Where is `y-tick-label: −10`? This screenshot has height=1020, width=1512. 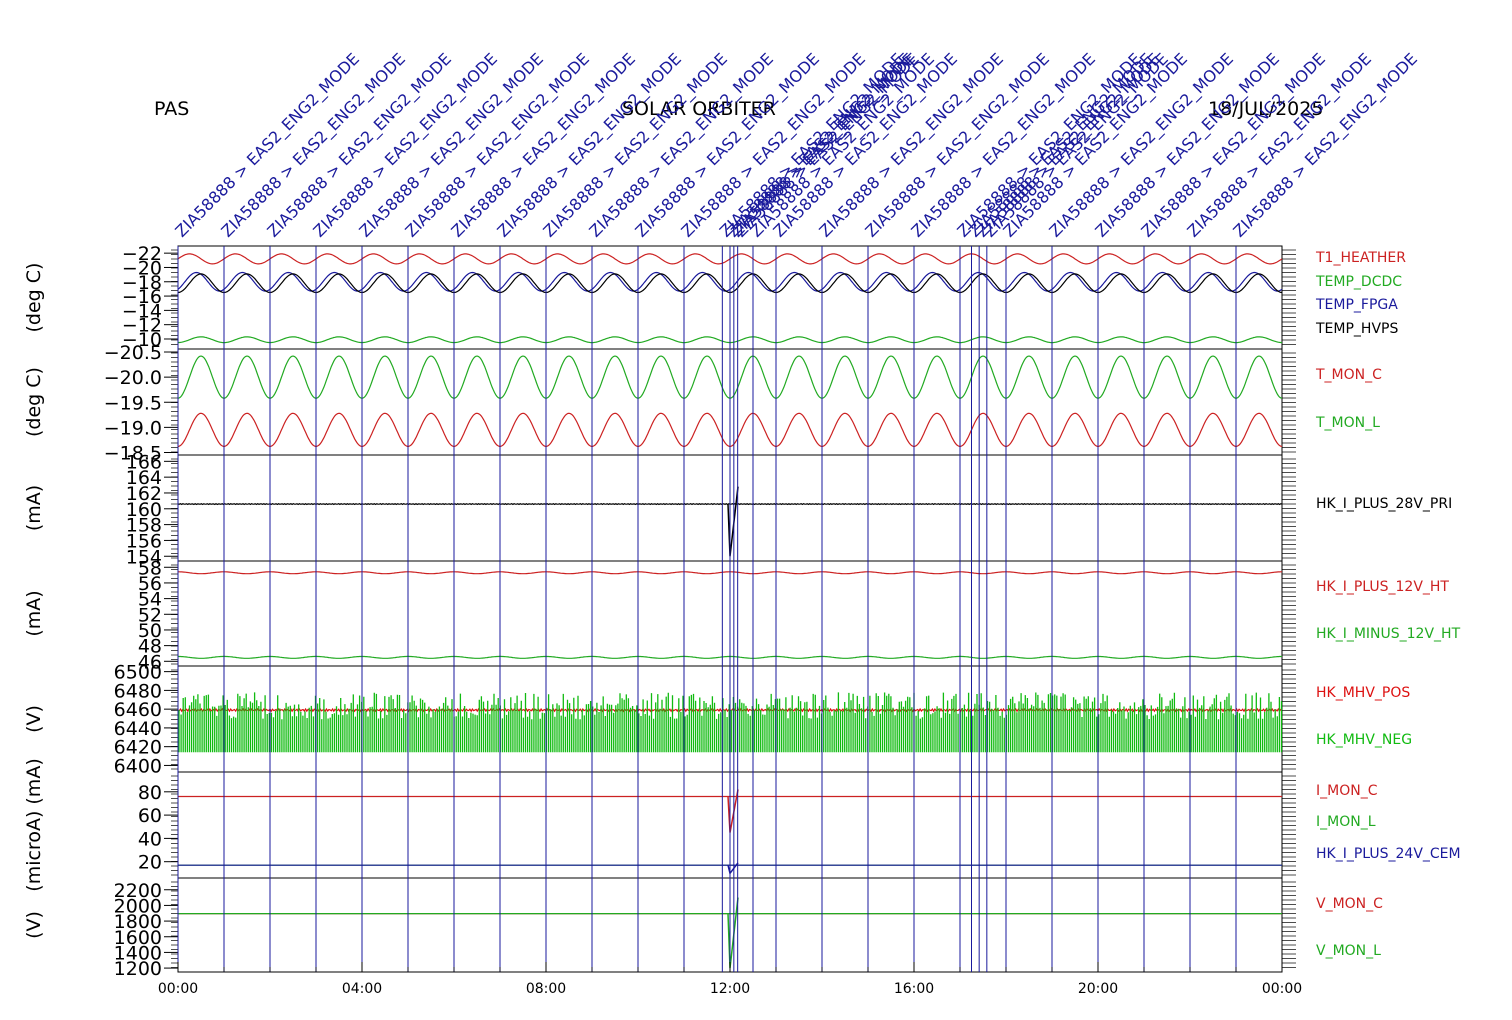 y-tick-label: −10 is located at coordinates (142, 340).